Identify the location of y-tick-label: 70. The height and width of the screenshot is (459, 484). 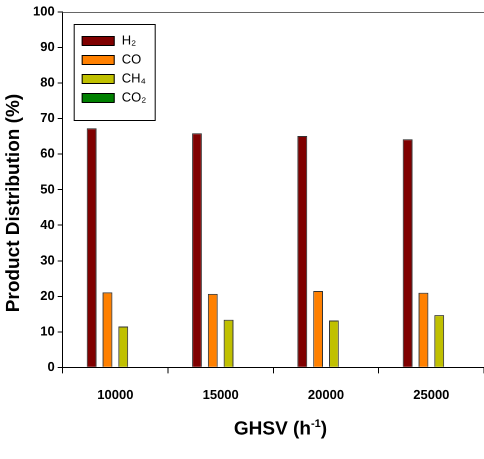
(47, 118).